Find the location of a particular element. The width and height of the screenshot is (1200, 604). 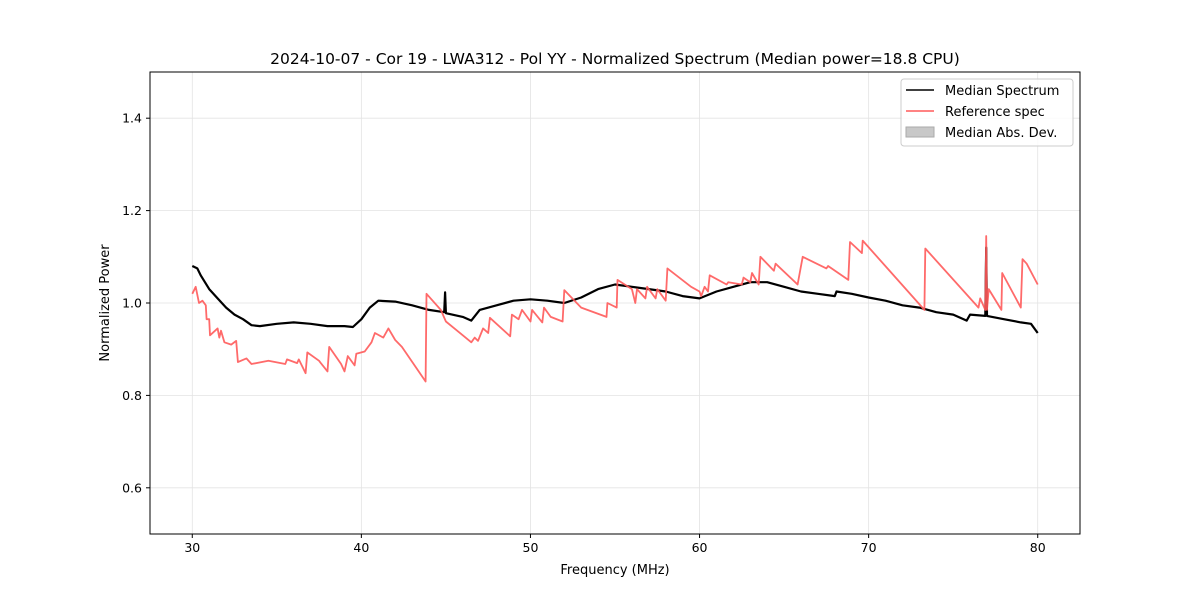

y-tick-label: 1.4 is located at coordinates (132, 118).